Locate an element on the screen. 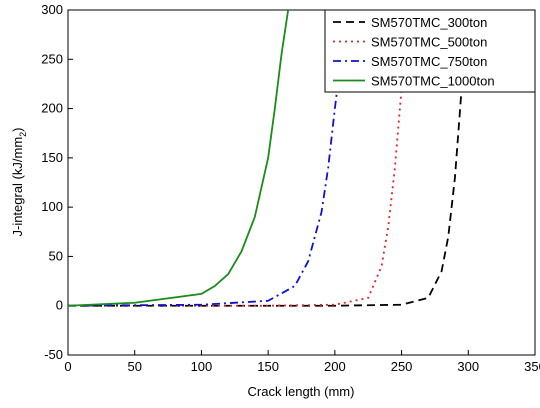 The width and height of the screenshot is (540, 408). x-tick-label: 50 is located at coordinates (134, 366).